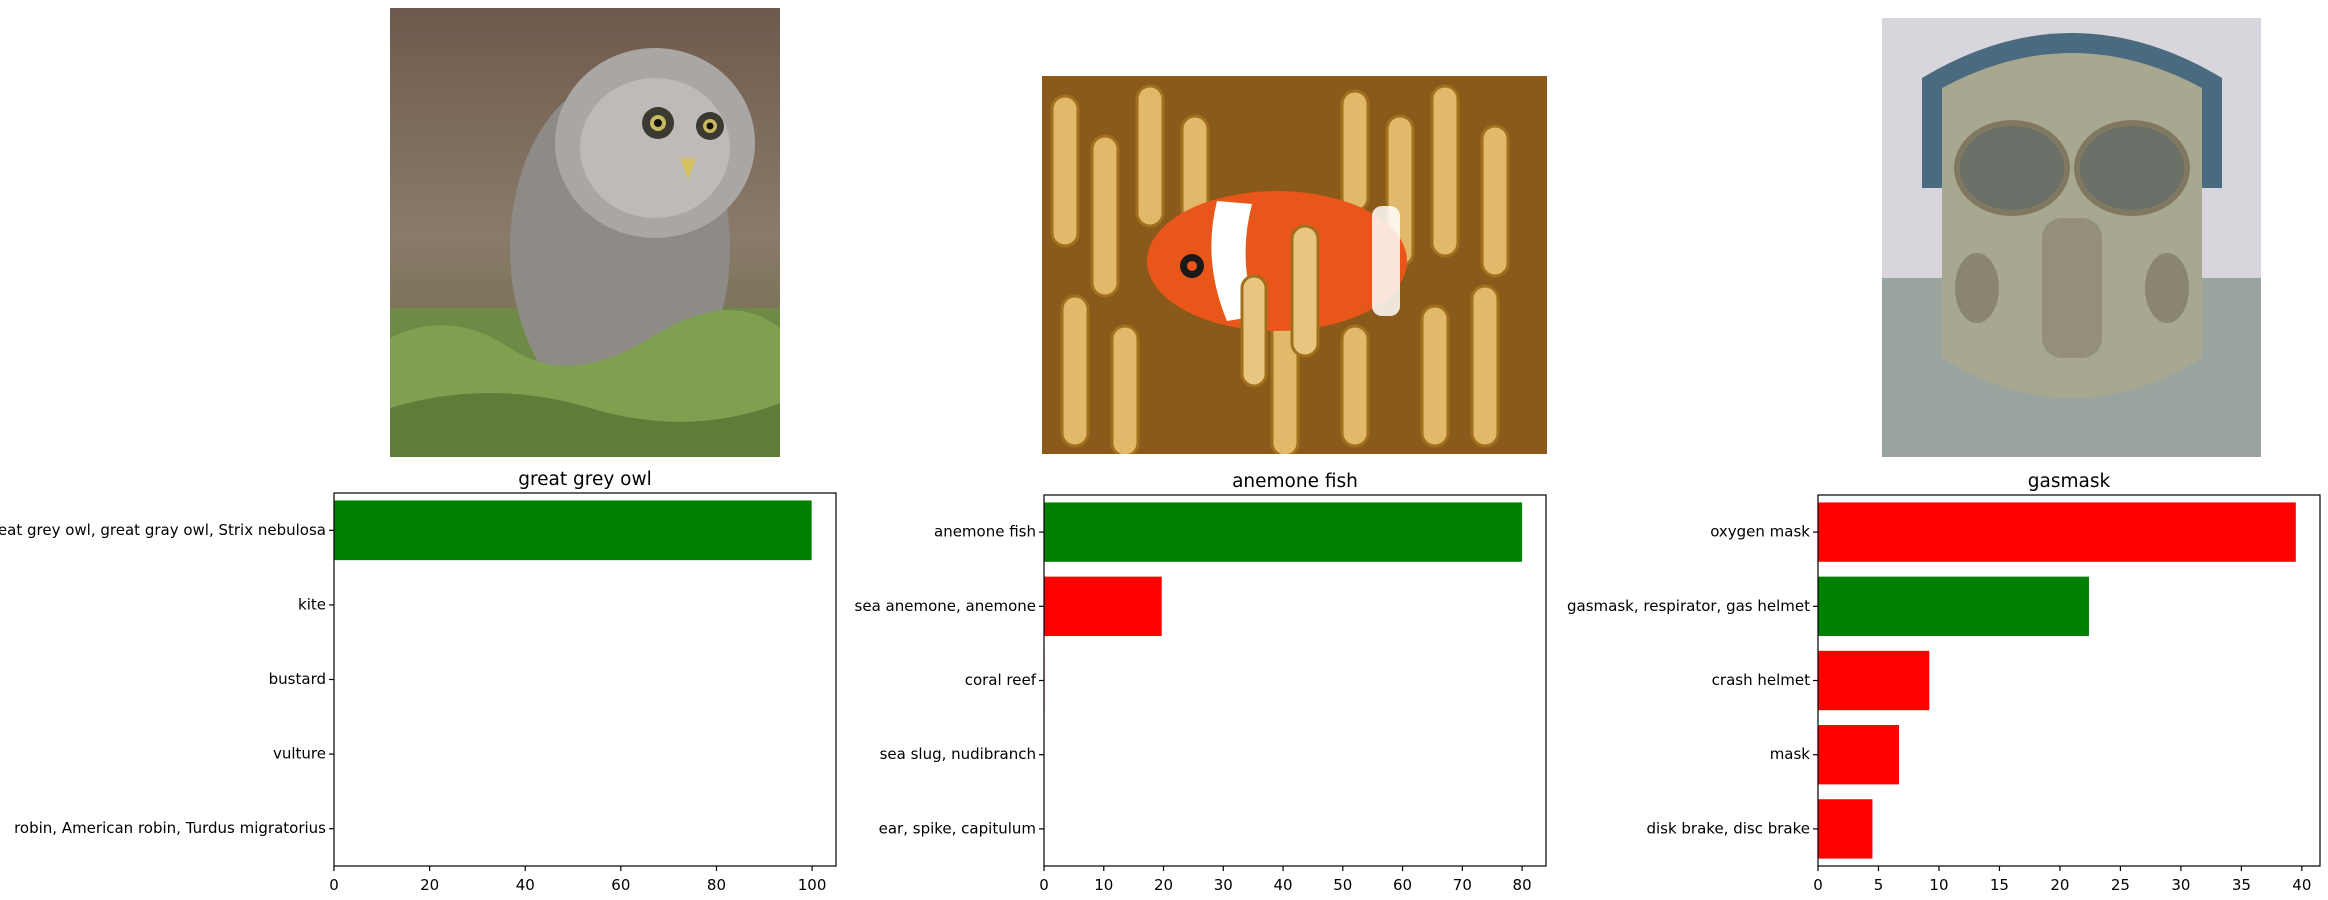 The width and height of the screenshot is (2328, 900). Describe the element at coordinates (1760, 532) in the screenshot. I see `category-label: oxygen mask` at that location.